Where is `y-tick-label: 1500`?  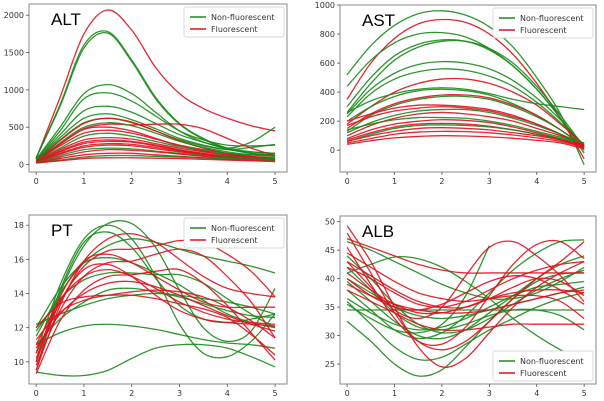 y-tick-label: 1500 is located at coordinates (14, 53).